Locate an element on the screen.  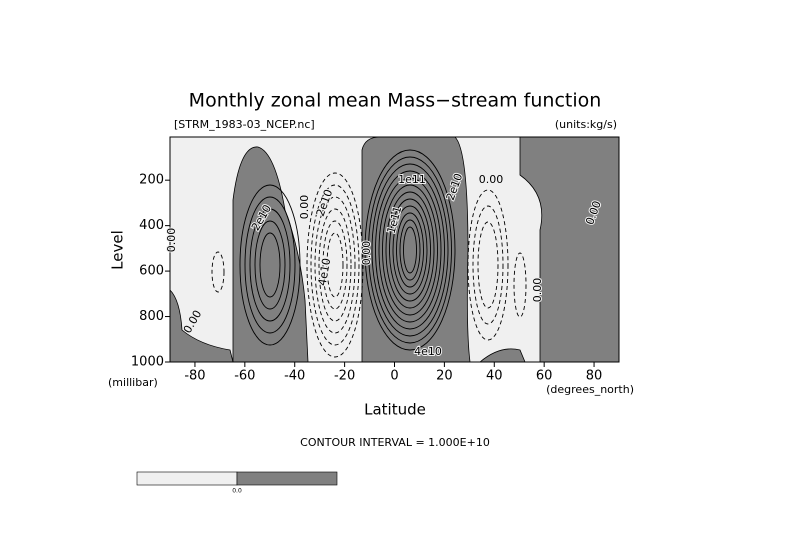
subtitle-right: (units:kg/s) is located at coordinates (586, 124).